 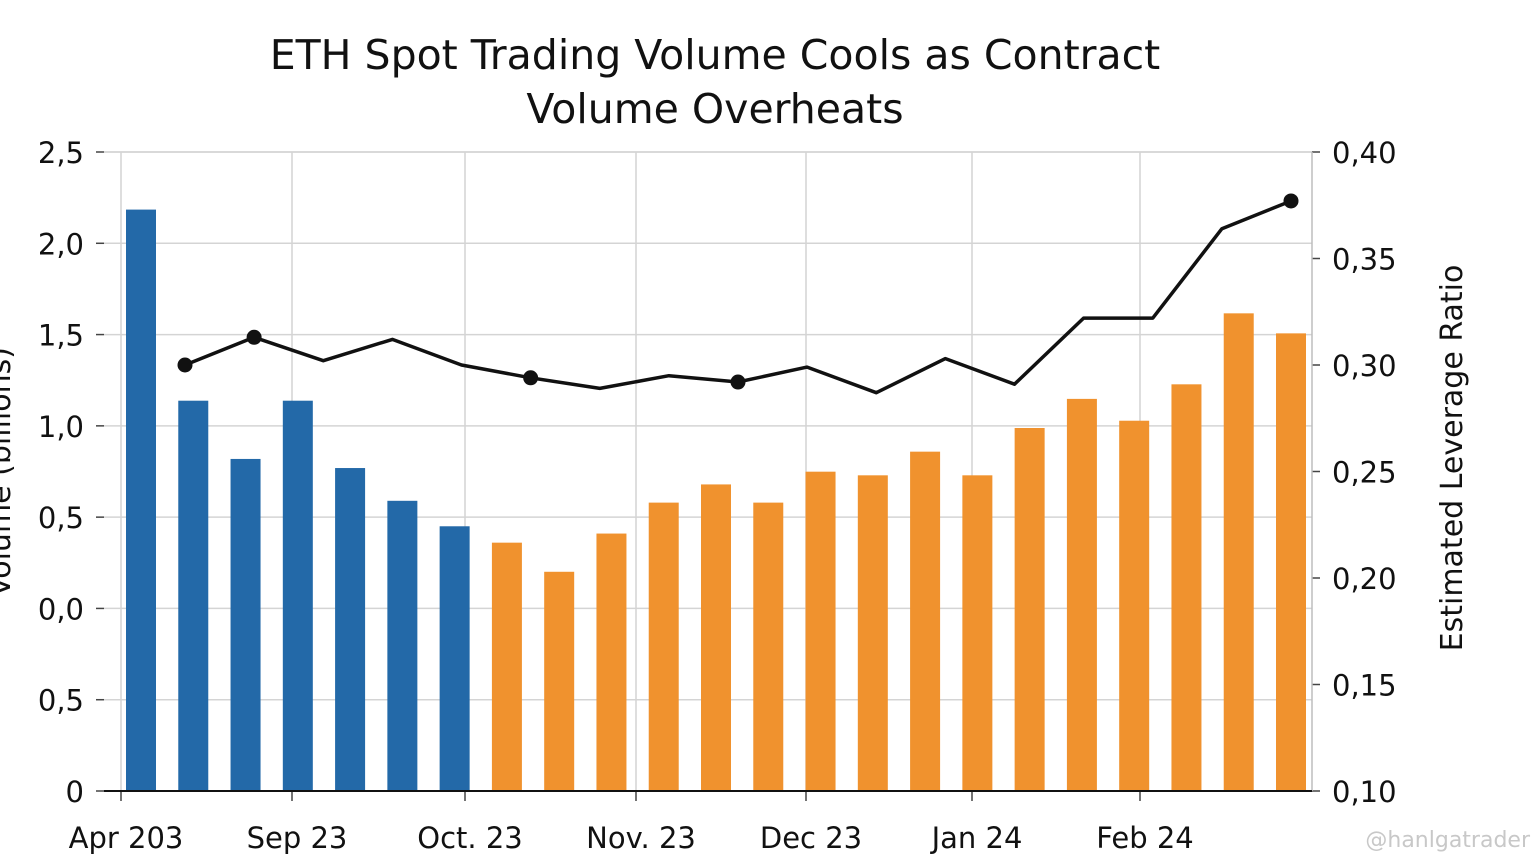 I want to click on x-tick-label: Sep 23, so click(x=297, y=838).